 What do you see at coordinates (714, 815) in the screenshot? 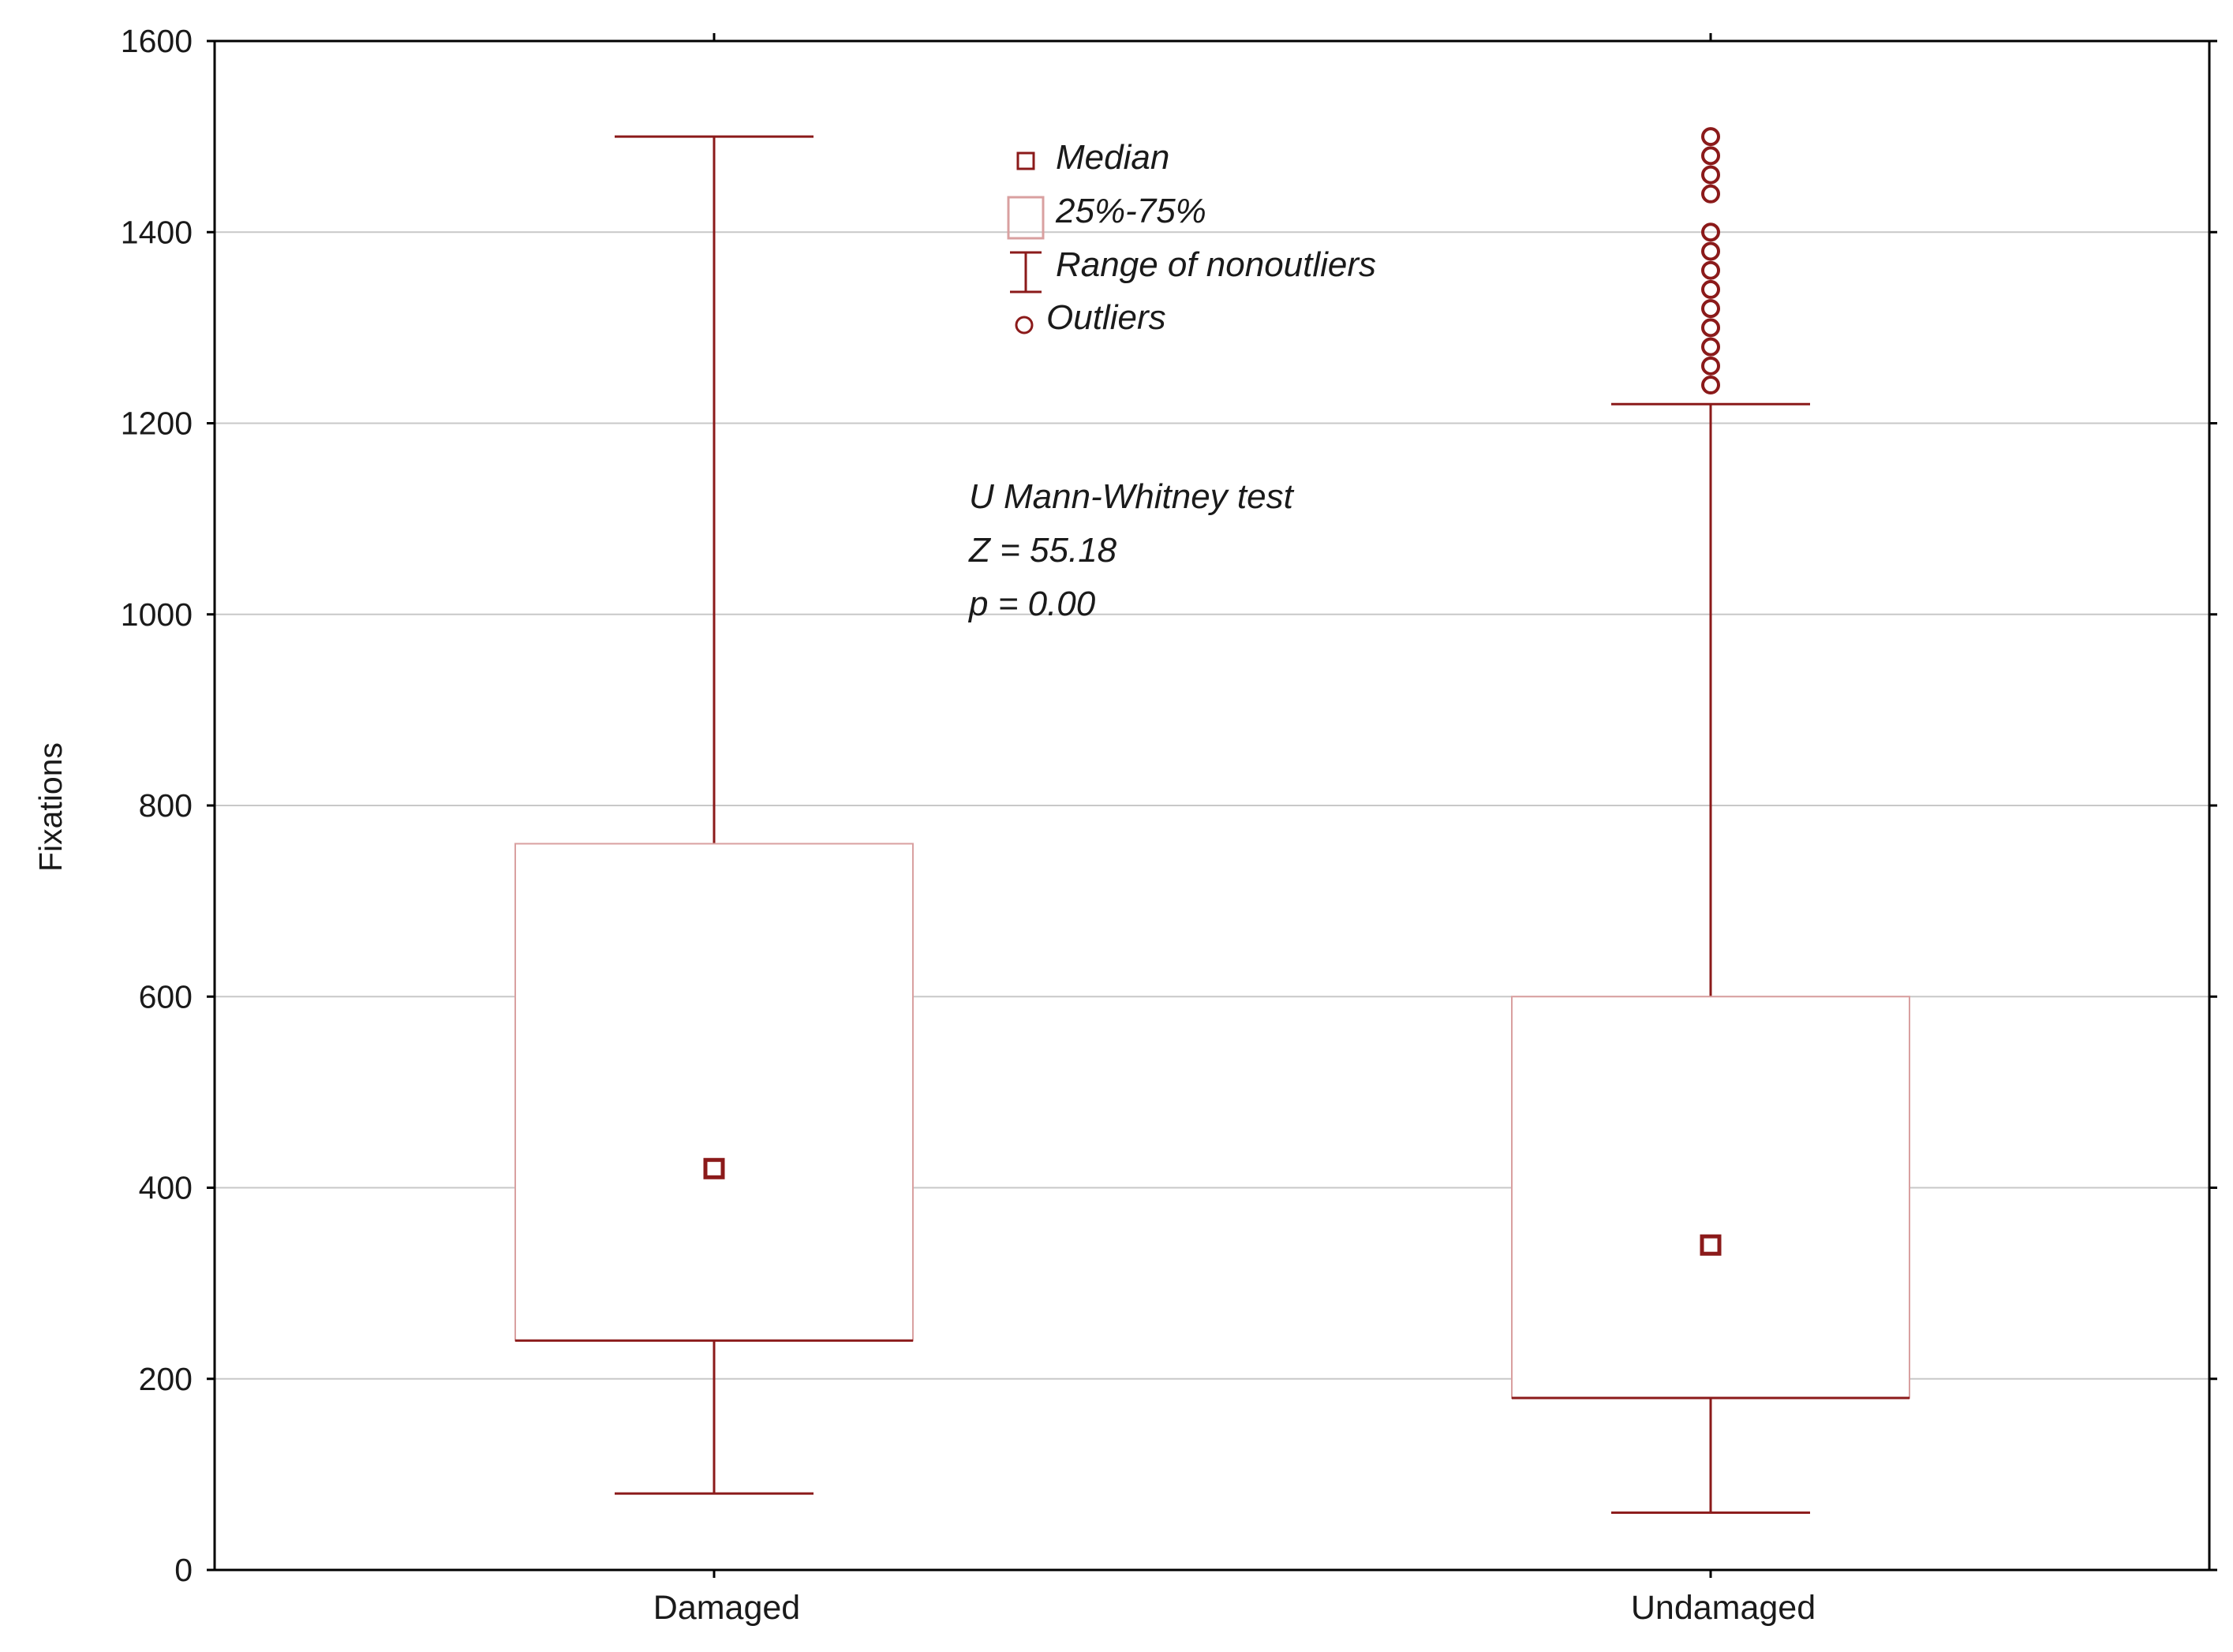
I see `box-damaged` at bounding box center [714, 815].